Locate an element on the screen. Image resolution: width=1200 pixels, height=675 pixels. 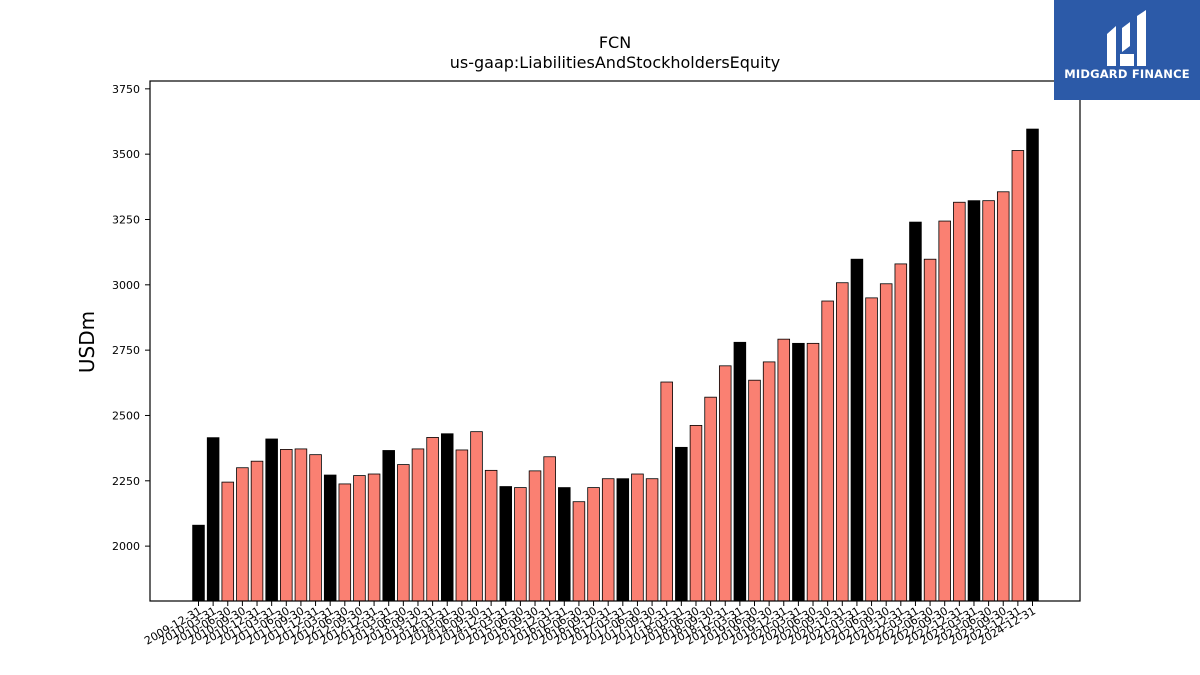
y-axis-label: USDm is located at coordinates (87, 342).